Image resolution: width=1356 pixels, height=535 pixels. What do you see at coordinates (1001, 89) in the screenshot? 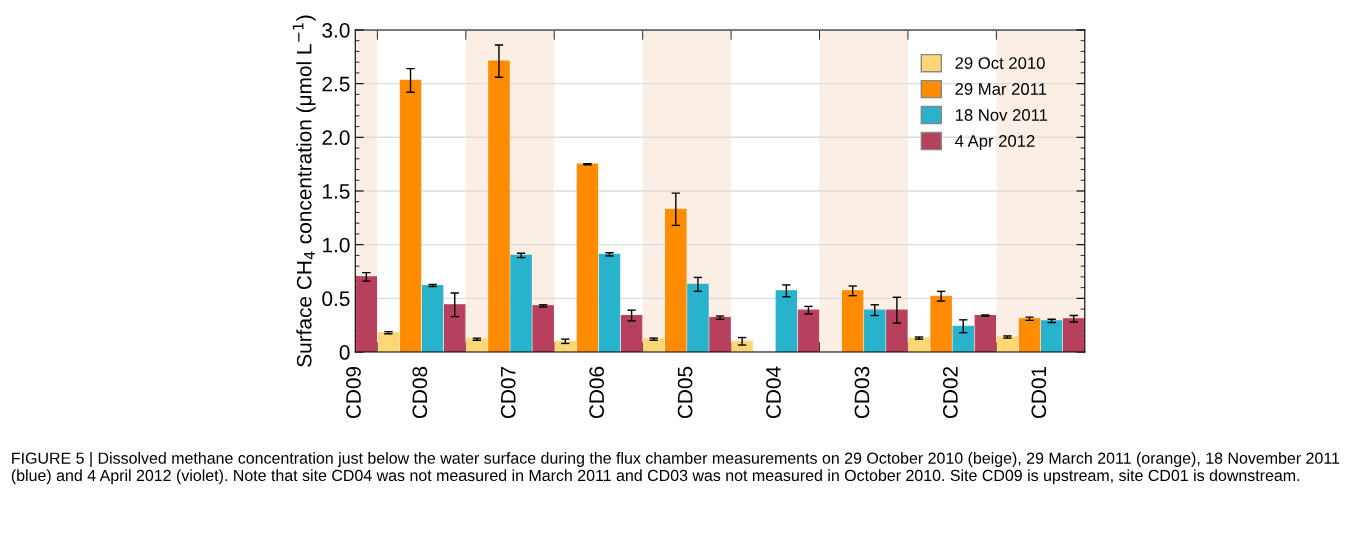
I see `legend-label: 29 Mar 2011` at bounding box center [1001, 89].